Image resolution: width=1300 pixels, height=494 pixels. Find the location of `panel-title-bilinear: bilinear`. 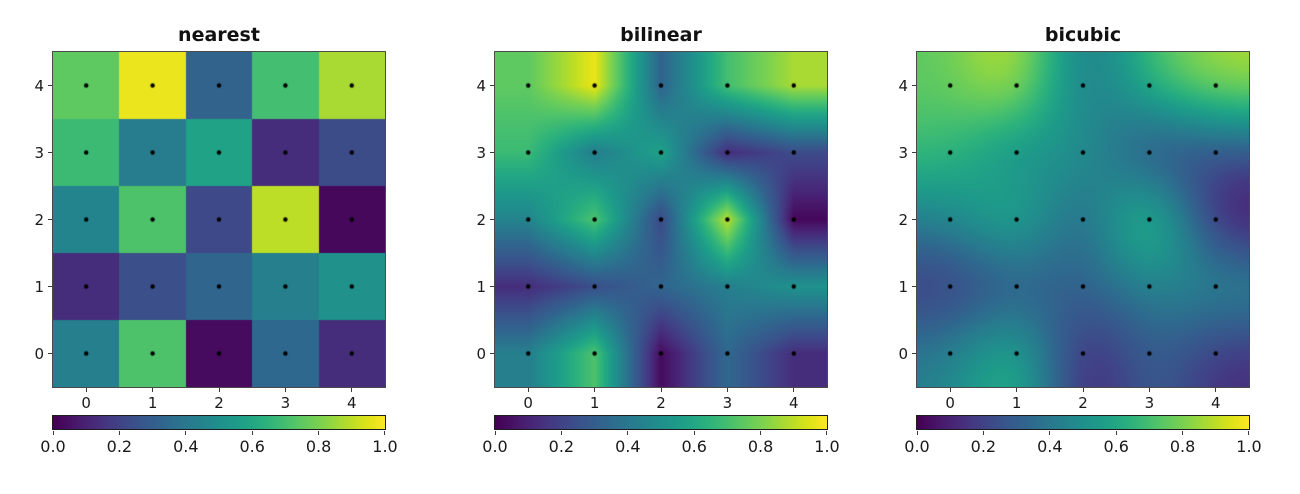

panel-title-bilinear: bilinear is located at coordinates (661, 35).